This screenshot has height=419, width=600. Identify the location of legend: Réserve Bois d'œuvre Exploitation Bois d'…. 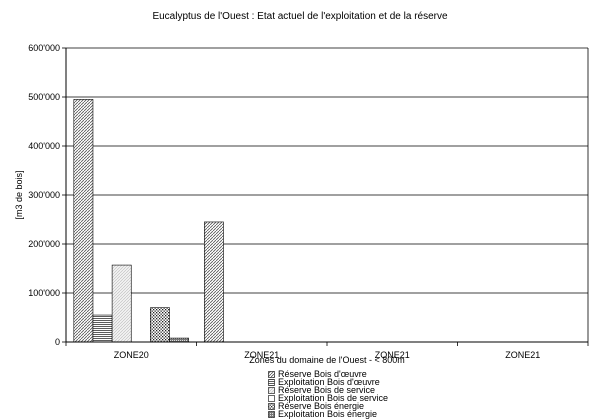
(328, 394).